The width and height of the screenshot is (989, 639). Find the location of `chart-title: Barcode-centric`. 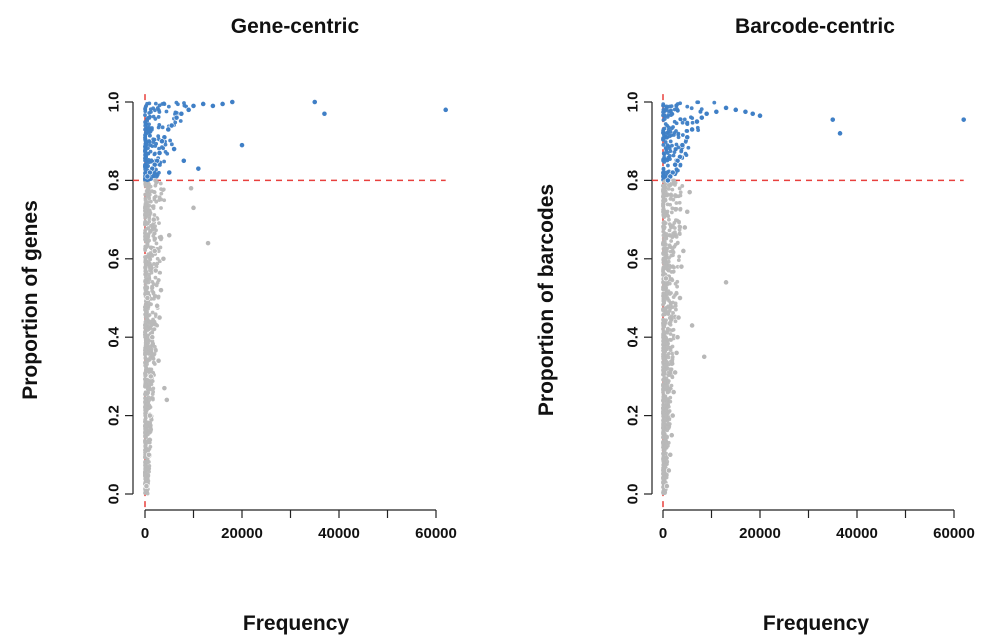

chart-title: Barcode-centric is located at coordinates (815, 26).